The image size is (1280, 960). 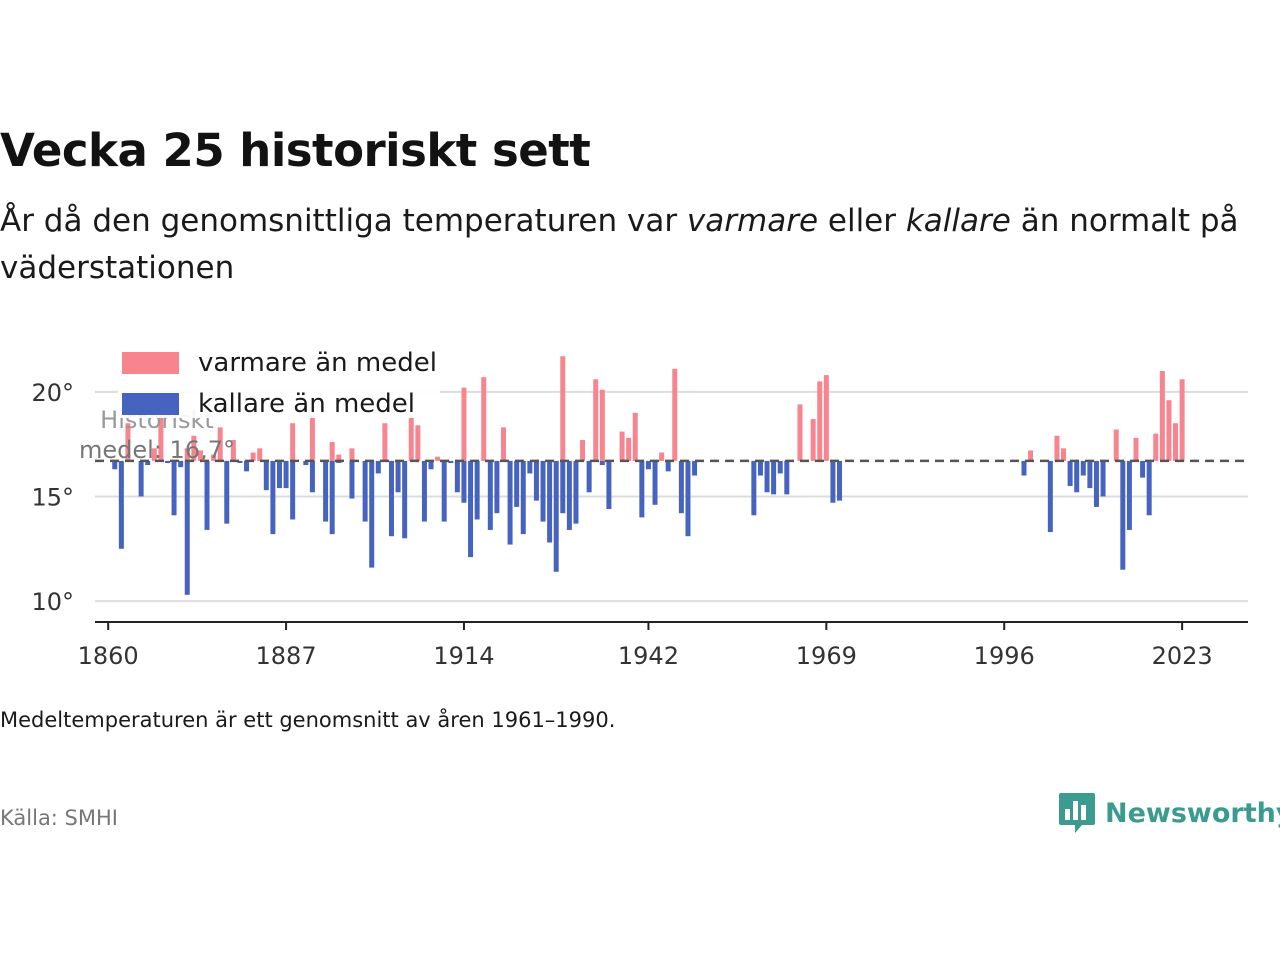 I want to click on source-label: Källa: SMHI, so click(x=59, y=818).